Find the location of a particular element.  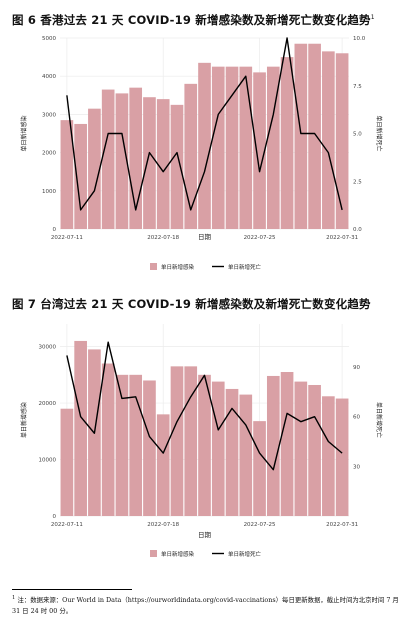

y-left-tick-label: 10000 is located at coordinates (48, 461).